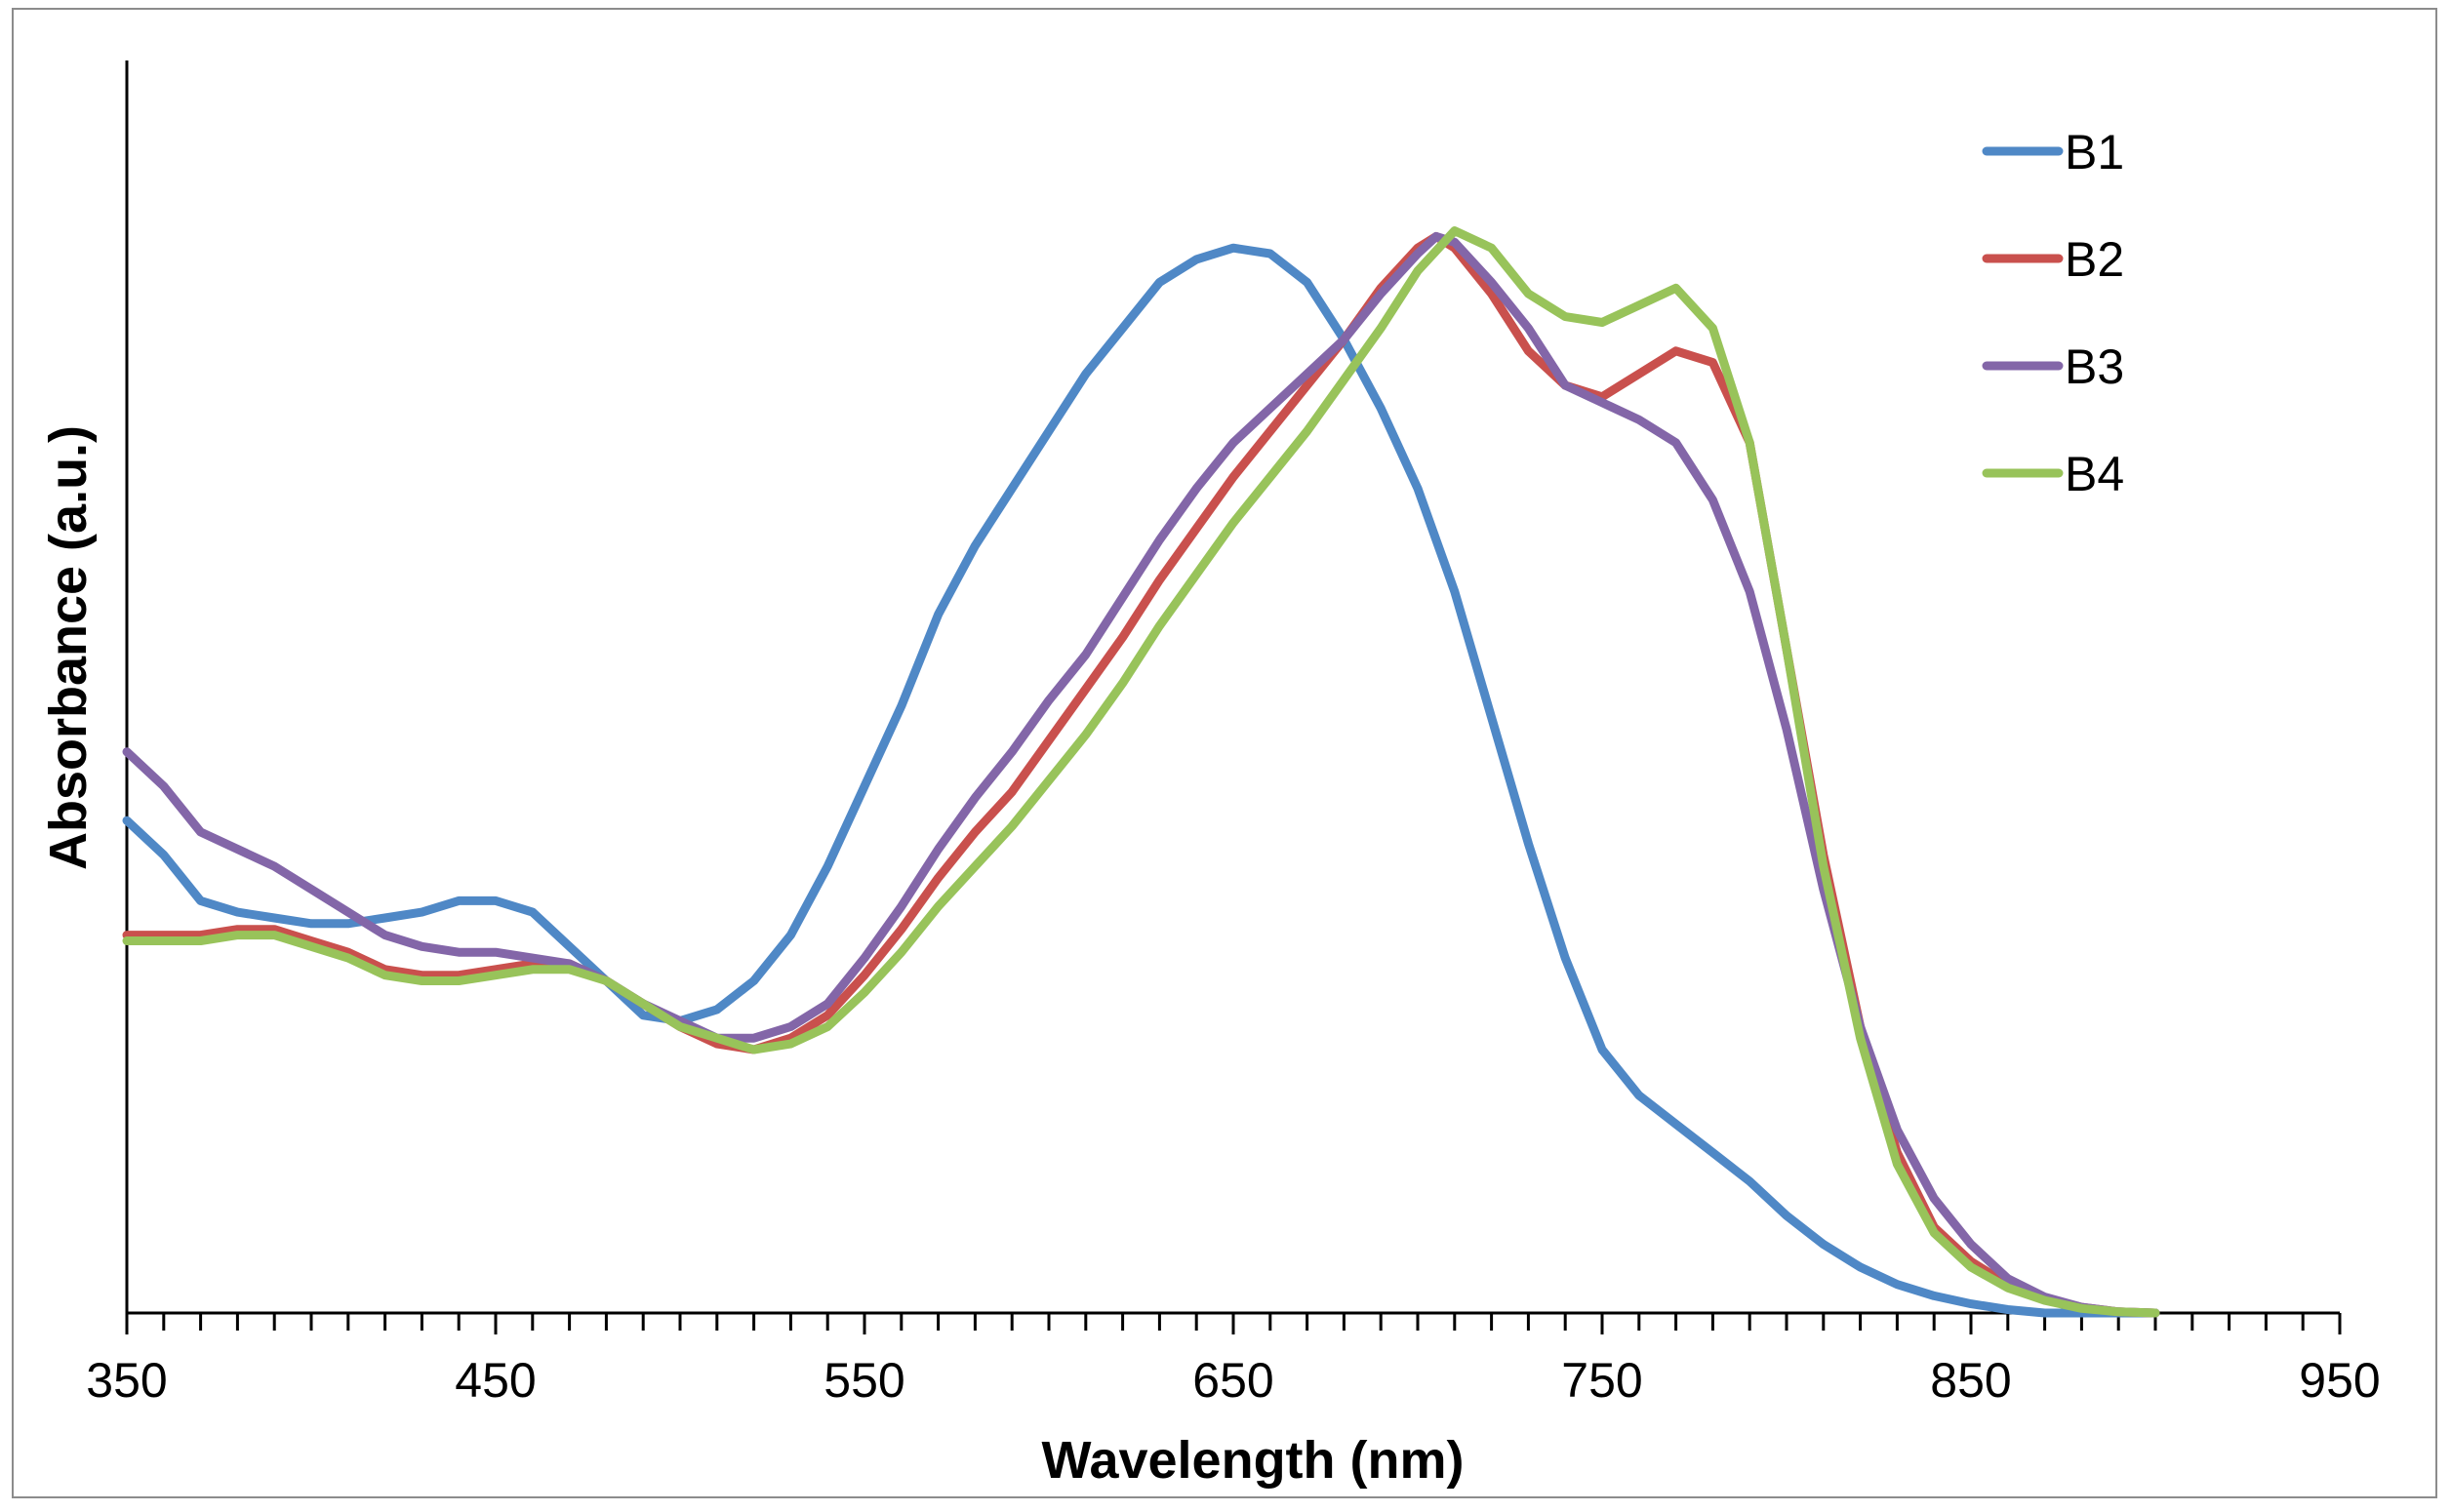 Image resolution: width=2451 pixels, height=1512 pixels. I want to click on x-tick-label: 650, so click(1232, 1380).